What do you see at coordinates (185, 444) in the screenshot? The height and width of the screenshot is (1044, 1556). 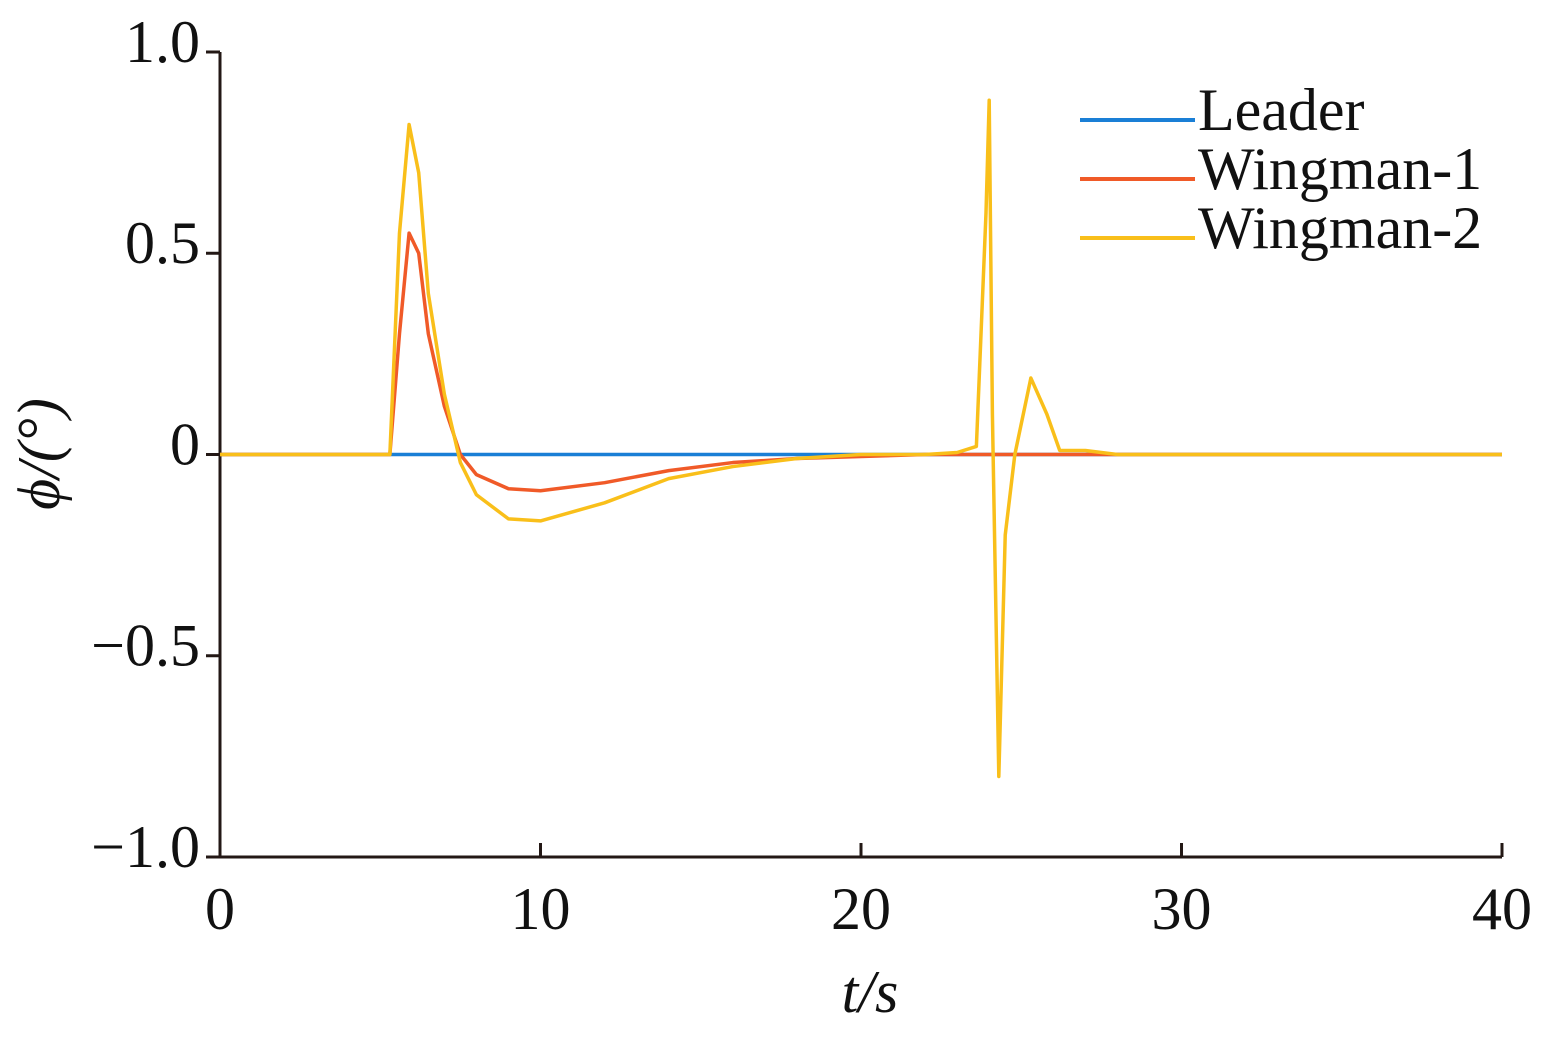 I see `y-tick-label: 0` at bounding box center [185, 444].